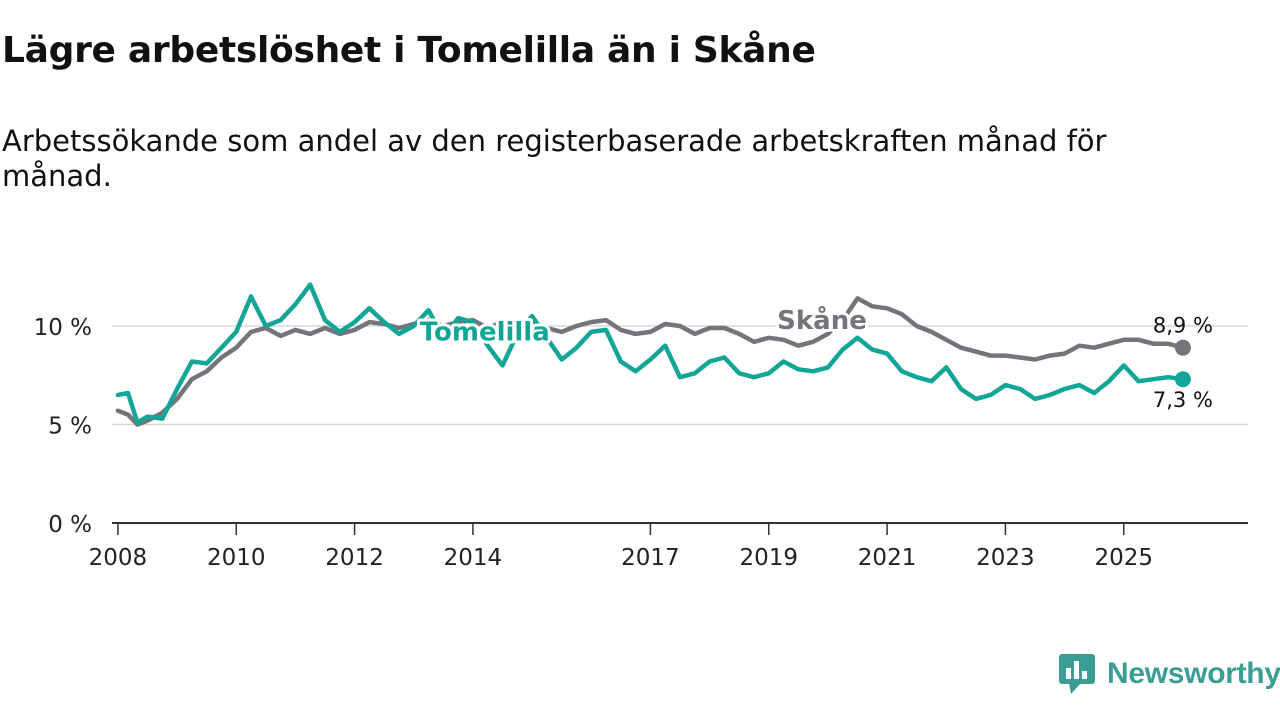  What do you see at coordinates (1077, 674) in the screenshot?
I see `newsworthy-logo-icon` at bounding box center [1077, 674].